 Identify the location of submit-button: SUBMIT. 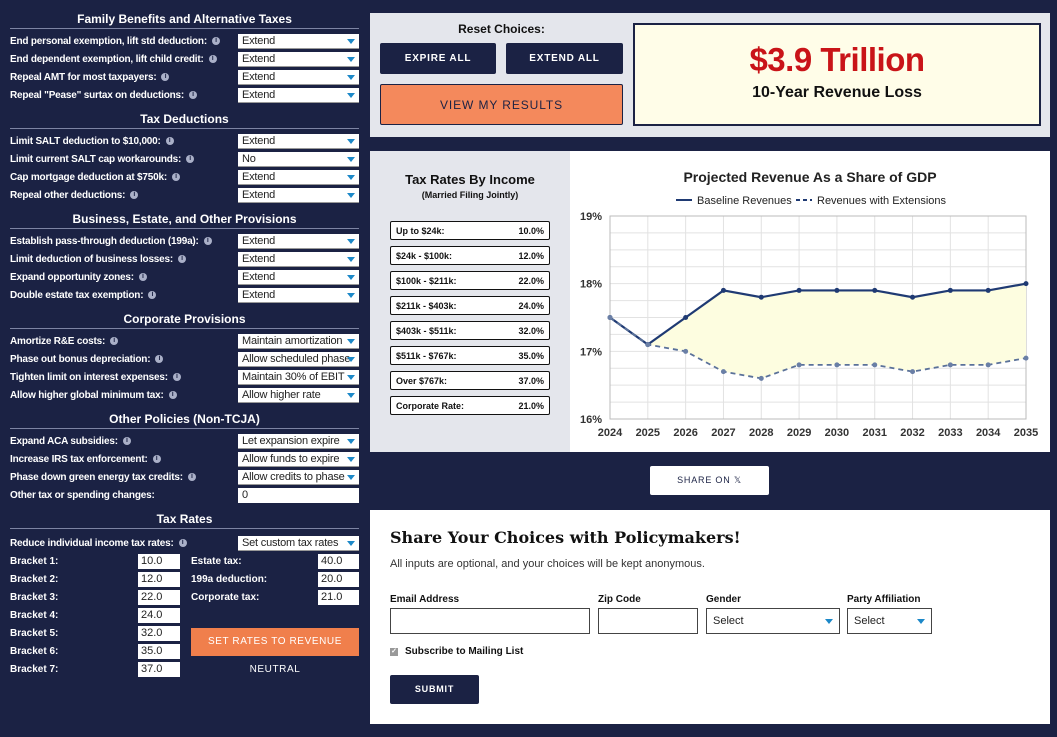
(434, 689).